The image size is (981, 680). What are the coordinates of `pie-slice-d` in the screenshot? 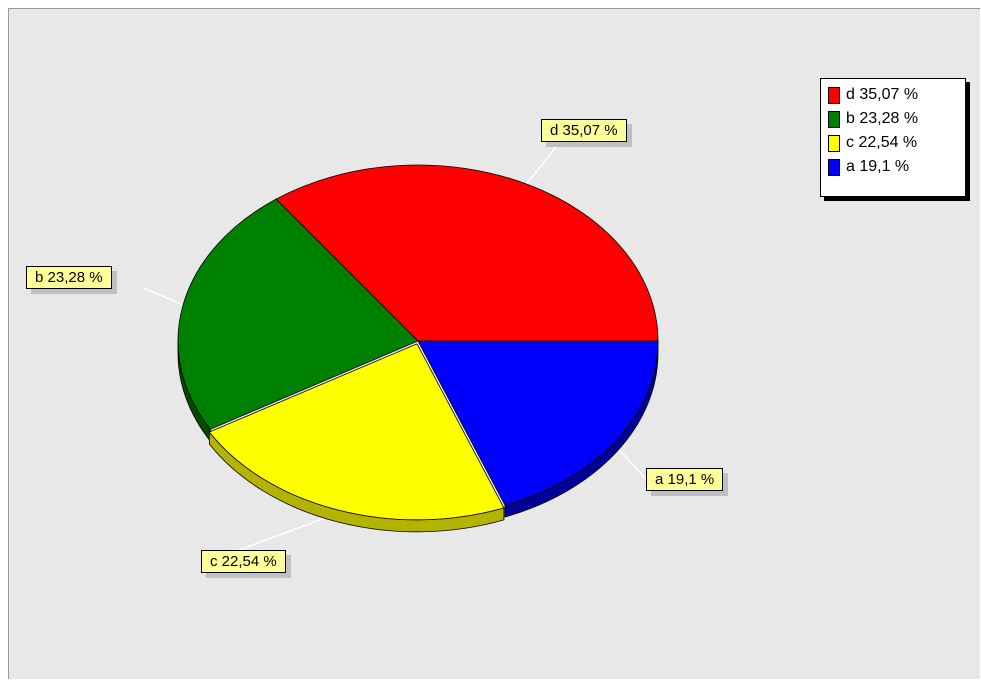 It's located at (467, 253).